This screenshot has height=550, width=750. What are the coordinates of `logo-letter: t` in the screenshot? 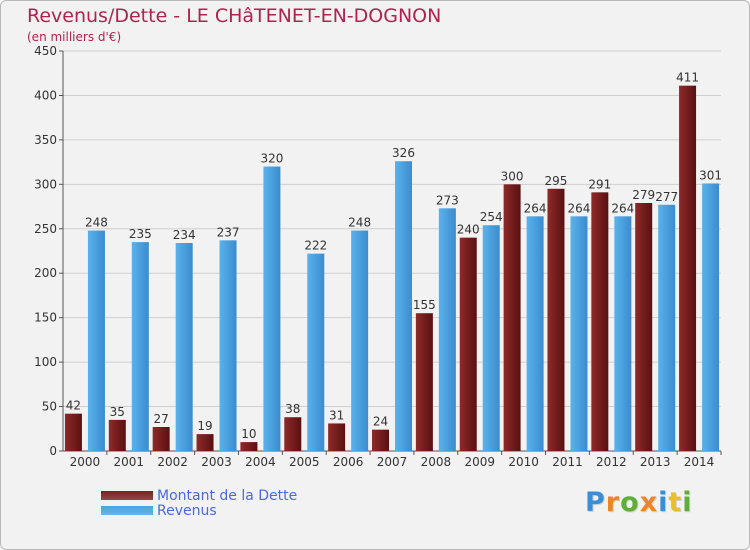 It's located at (675, 502).